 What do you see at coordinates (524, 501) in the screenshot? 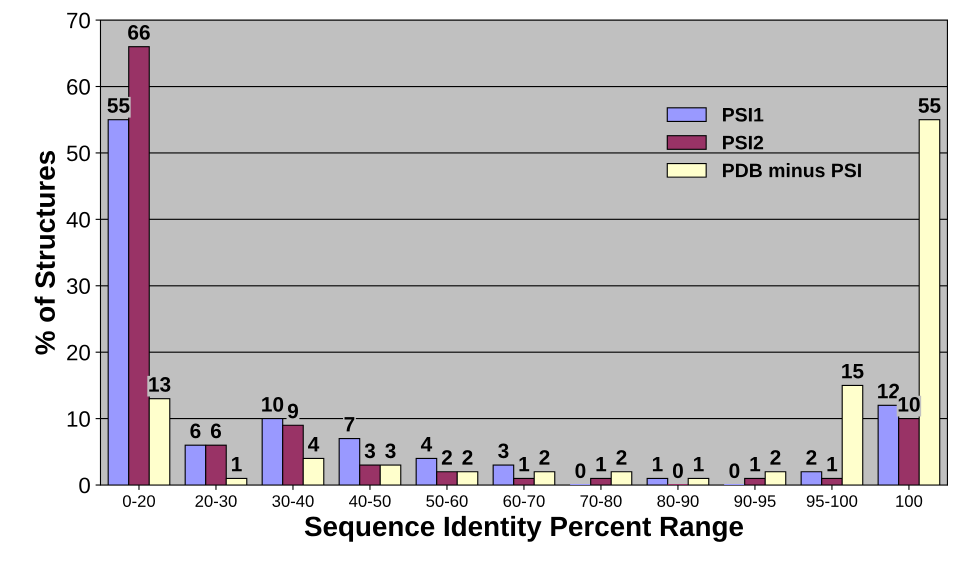
I see `x-tick-label: 60-70` at bounding box center [524, 501].